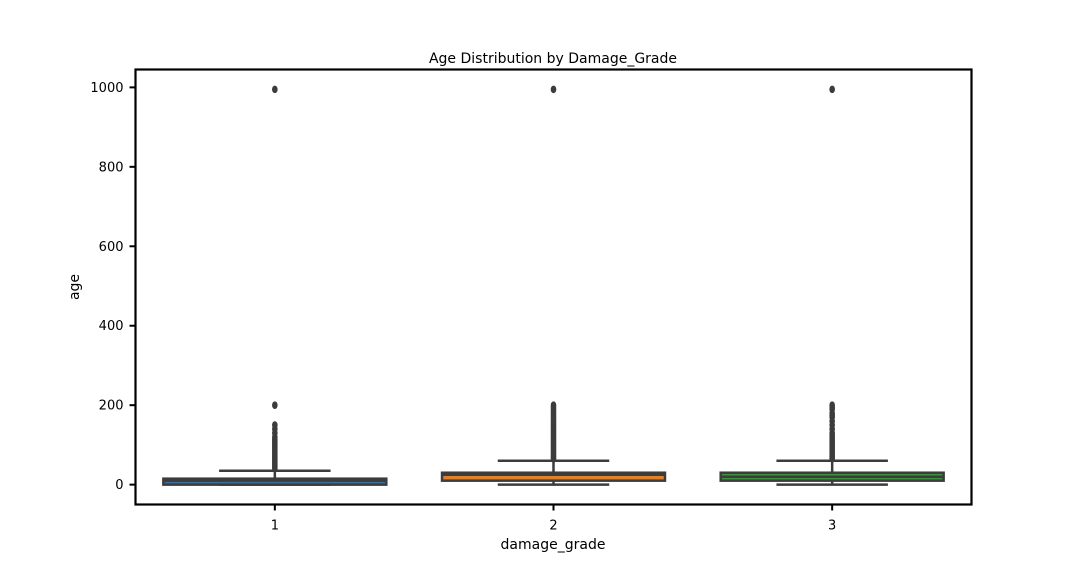  I want to click on y-axis-title: age, so click(75, 287).